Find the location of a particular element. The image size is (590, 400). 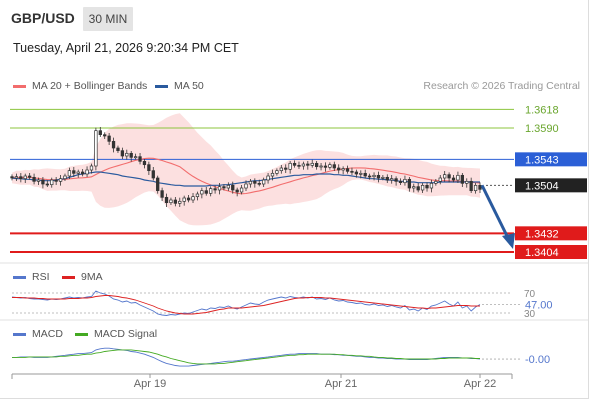

level-label-1.3590: 1.3590 is located at coordinates (542, 129).